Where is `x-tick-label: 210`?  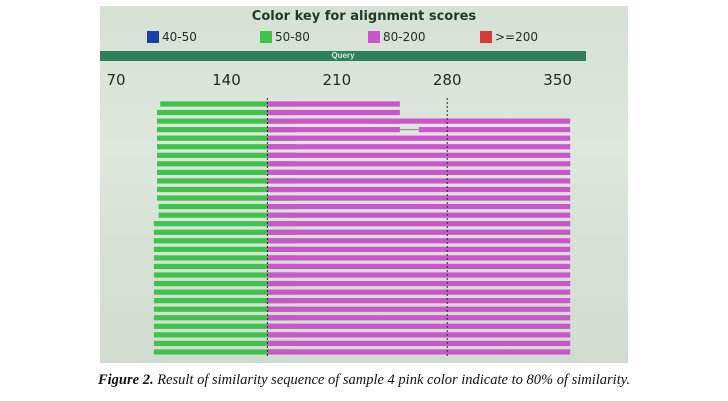
x-tick-label: 210 is located at coordinates (337, 80).